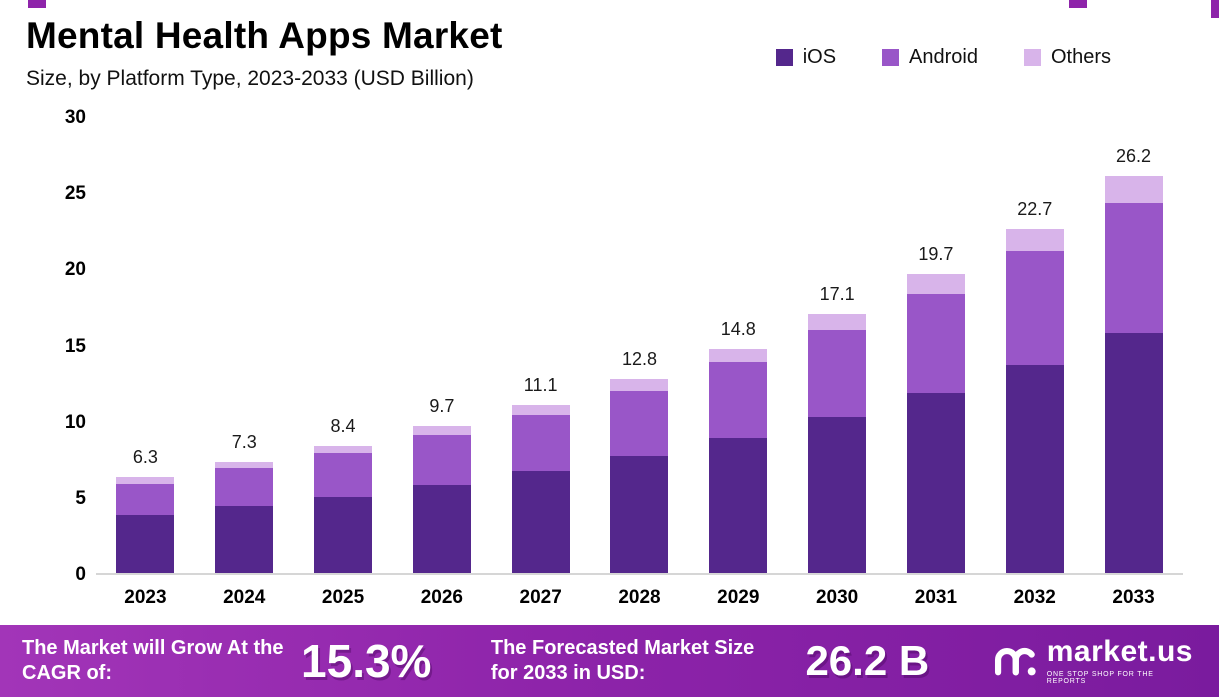 This screenshot has width=1219, height=697. Describe the element at coordinates (1134, 155) in the screenshot. I see `bar-value-label: 26.2` at that location.